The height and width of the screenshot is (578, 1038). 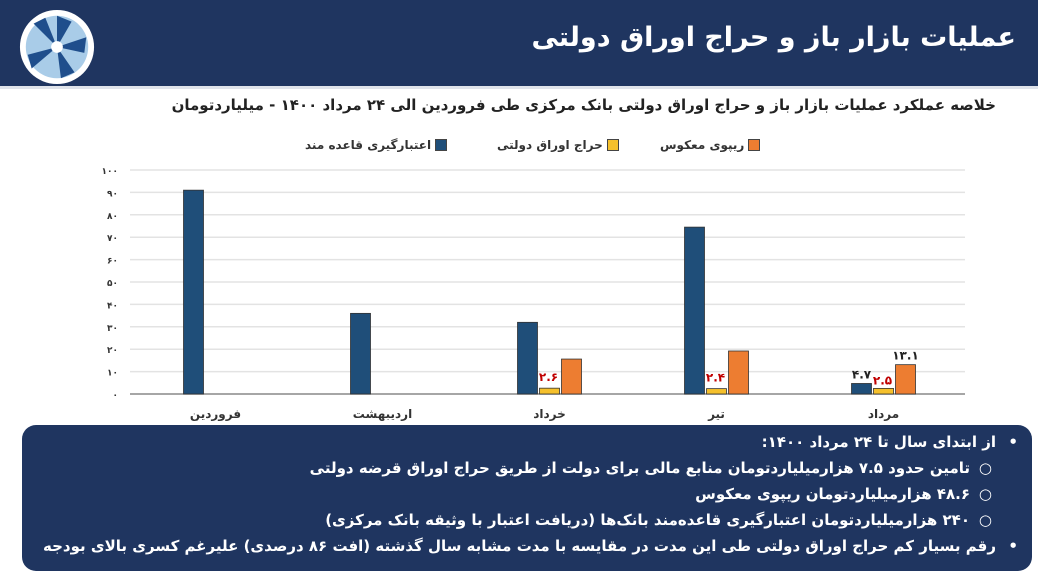 I want to click on y-tick-label: ۶۰, so click(x=112, y=262).